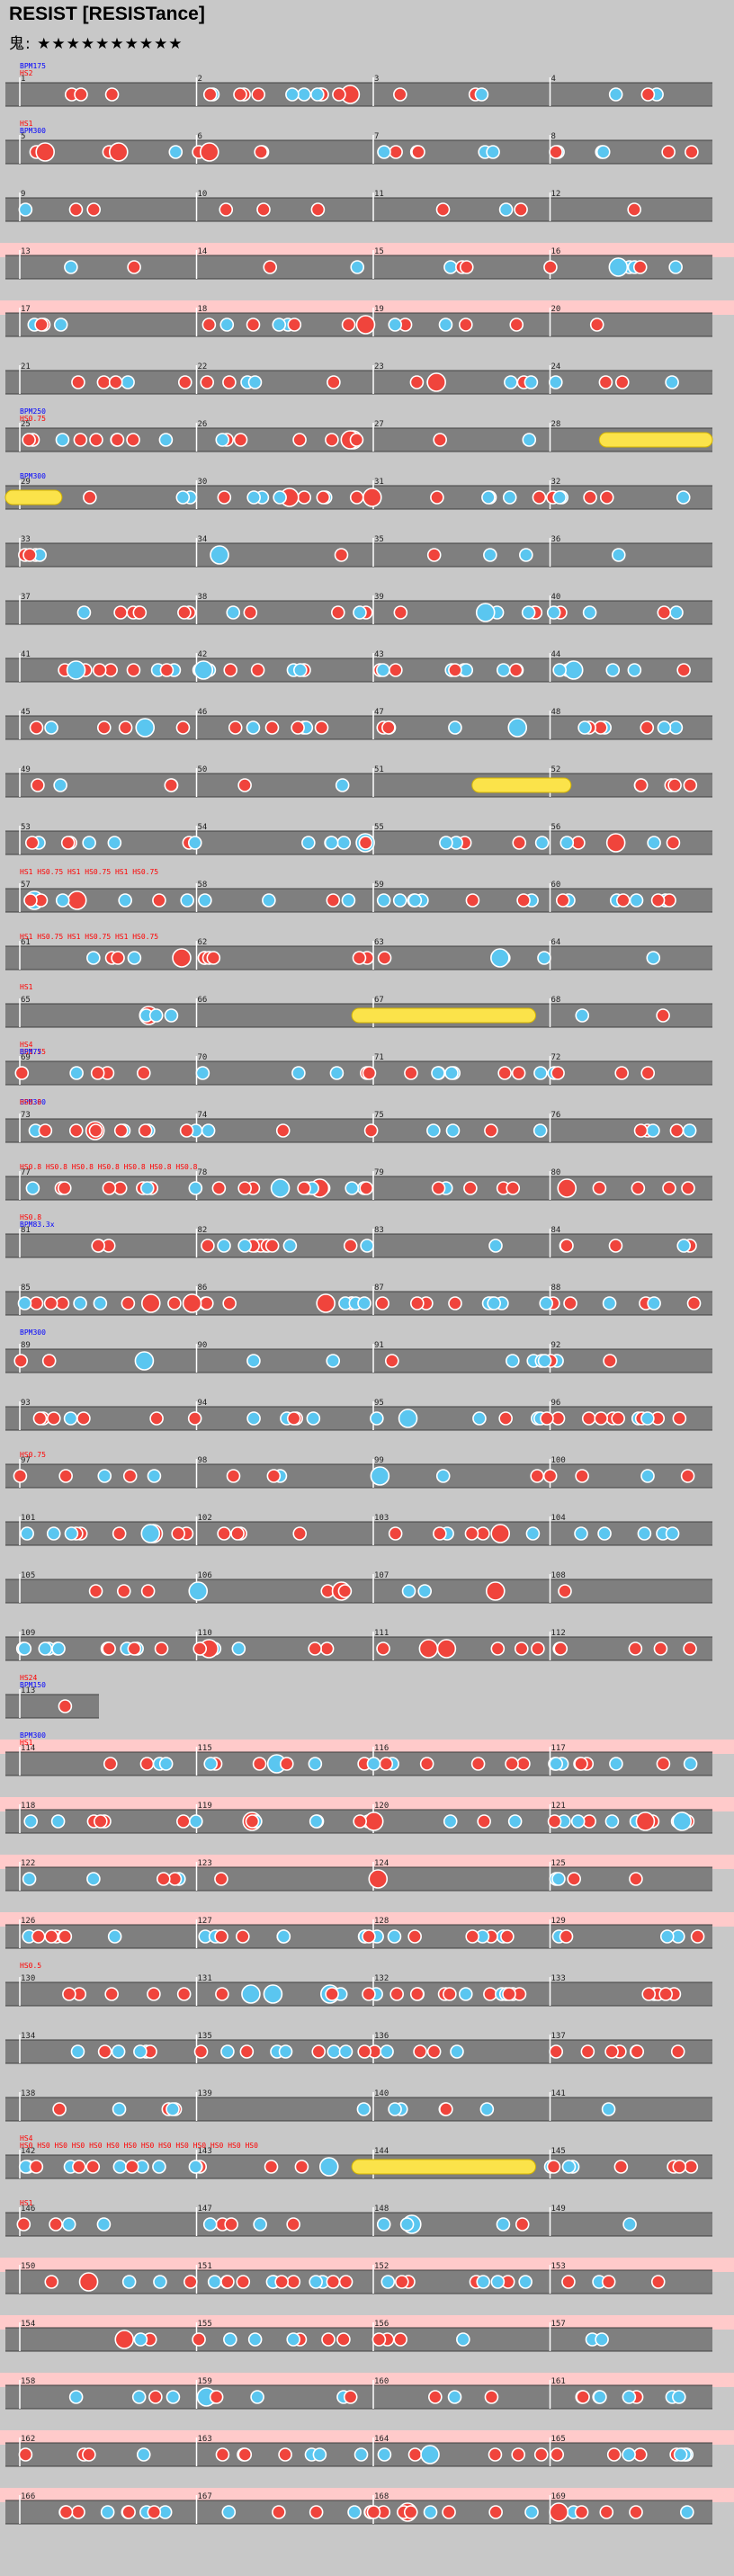 The width and height of the screenshot is (734, 2576). I want to click on measure-number: 131, so click(205, 1978).